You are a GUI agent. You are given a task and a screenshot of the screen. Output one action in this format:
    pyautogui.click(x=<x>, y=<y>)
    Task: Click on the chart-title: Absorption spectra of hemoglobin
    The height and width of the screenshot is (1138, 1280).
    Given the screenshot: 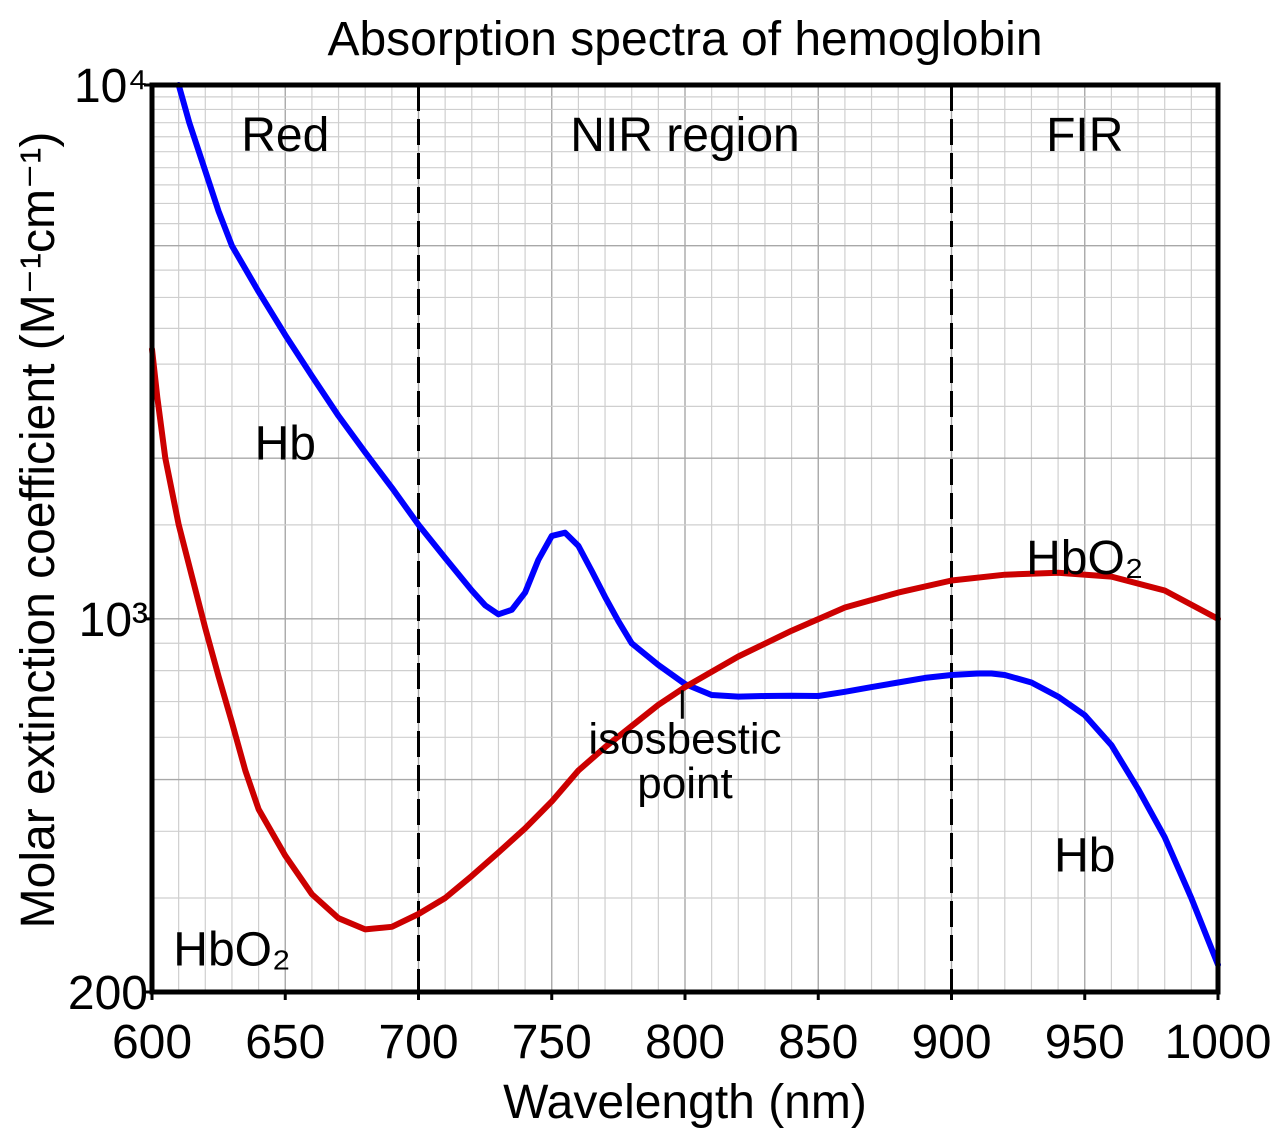 What is the action you would take?
    pyautogui.click(x=684, y=39)
    